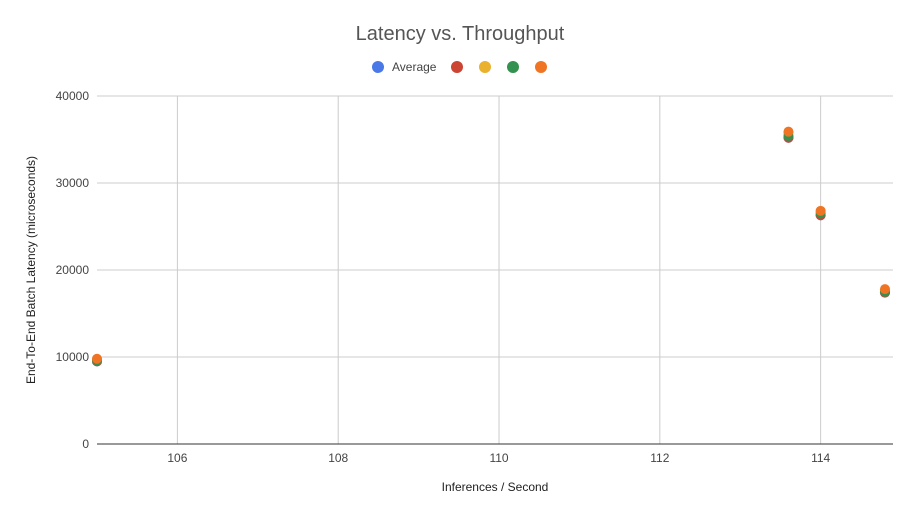 This screenshot has height=515, width=920. Describe the element at coordinates (338, 458) in the screenshot. I see `x-tick-label: 108` at that location.